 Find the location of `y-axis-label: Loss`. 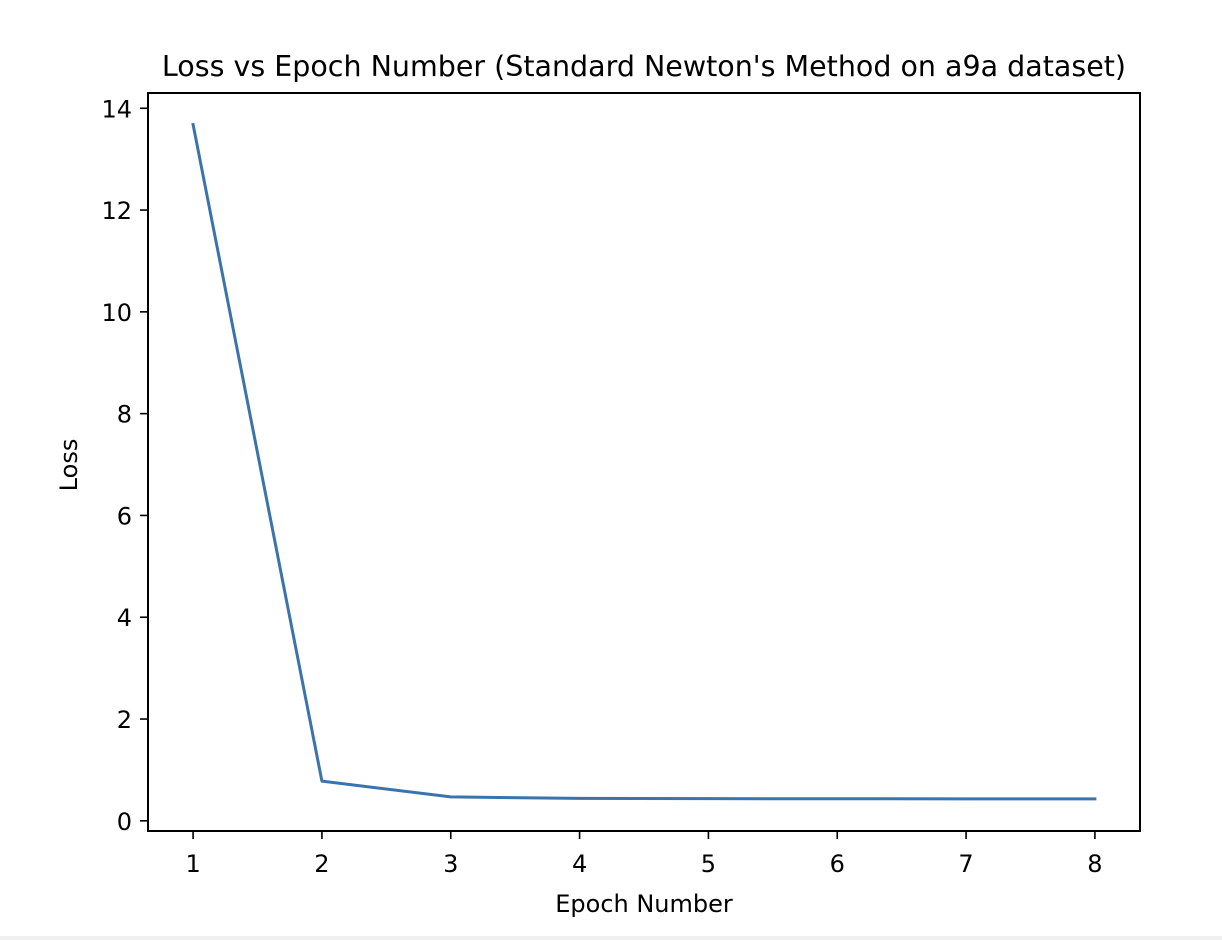

y-axis-label: Loss is located at coordinates (69, 465).